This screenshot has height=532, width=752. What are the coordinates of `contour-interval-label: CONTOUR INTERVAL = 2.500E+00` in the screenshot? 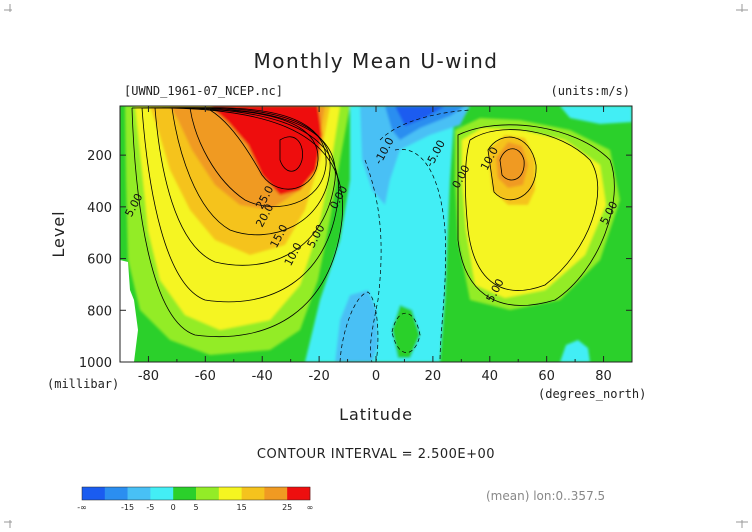 It's located at (376, 454).